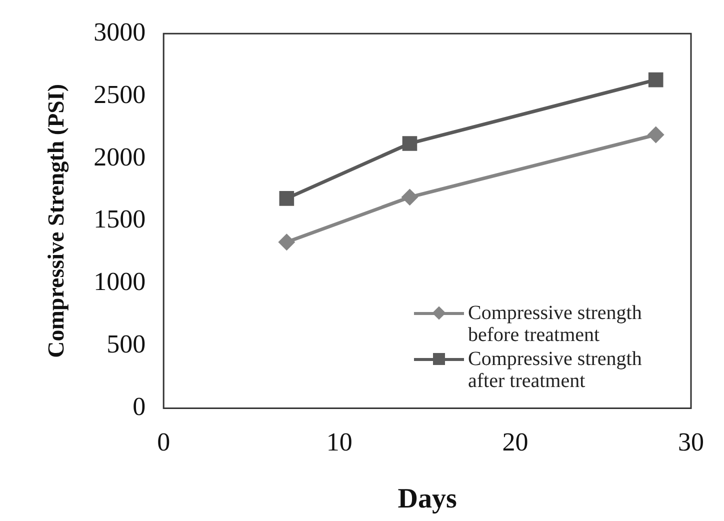 Image resolution: width=724 pixels, height=521 pixels. I want to click on y-tick-label: 3000, so click(120, 31).